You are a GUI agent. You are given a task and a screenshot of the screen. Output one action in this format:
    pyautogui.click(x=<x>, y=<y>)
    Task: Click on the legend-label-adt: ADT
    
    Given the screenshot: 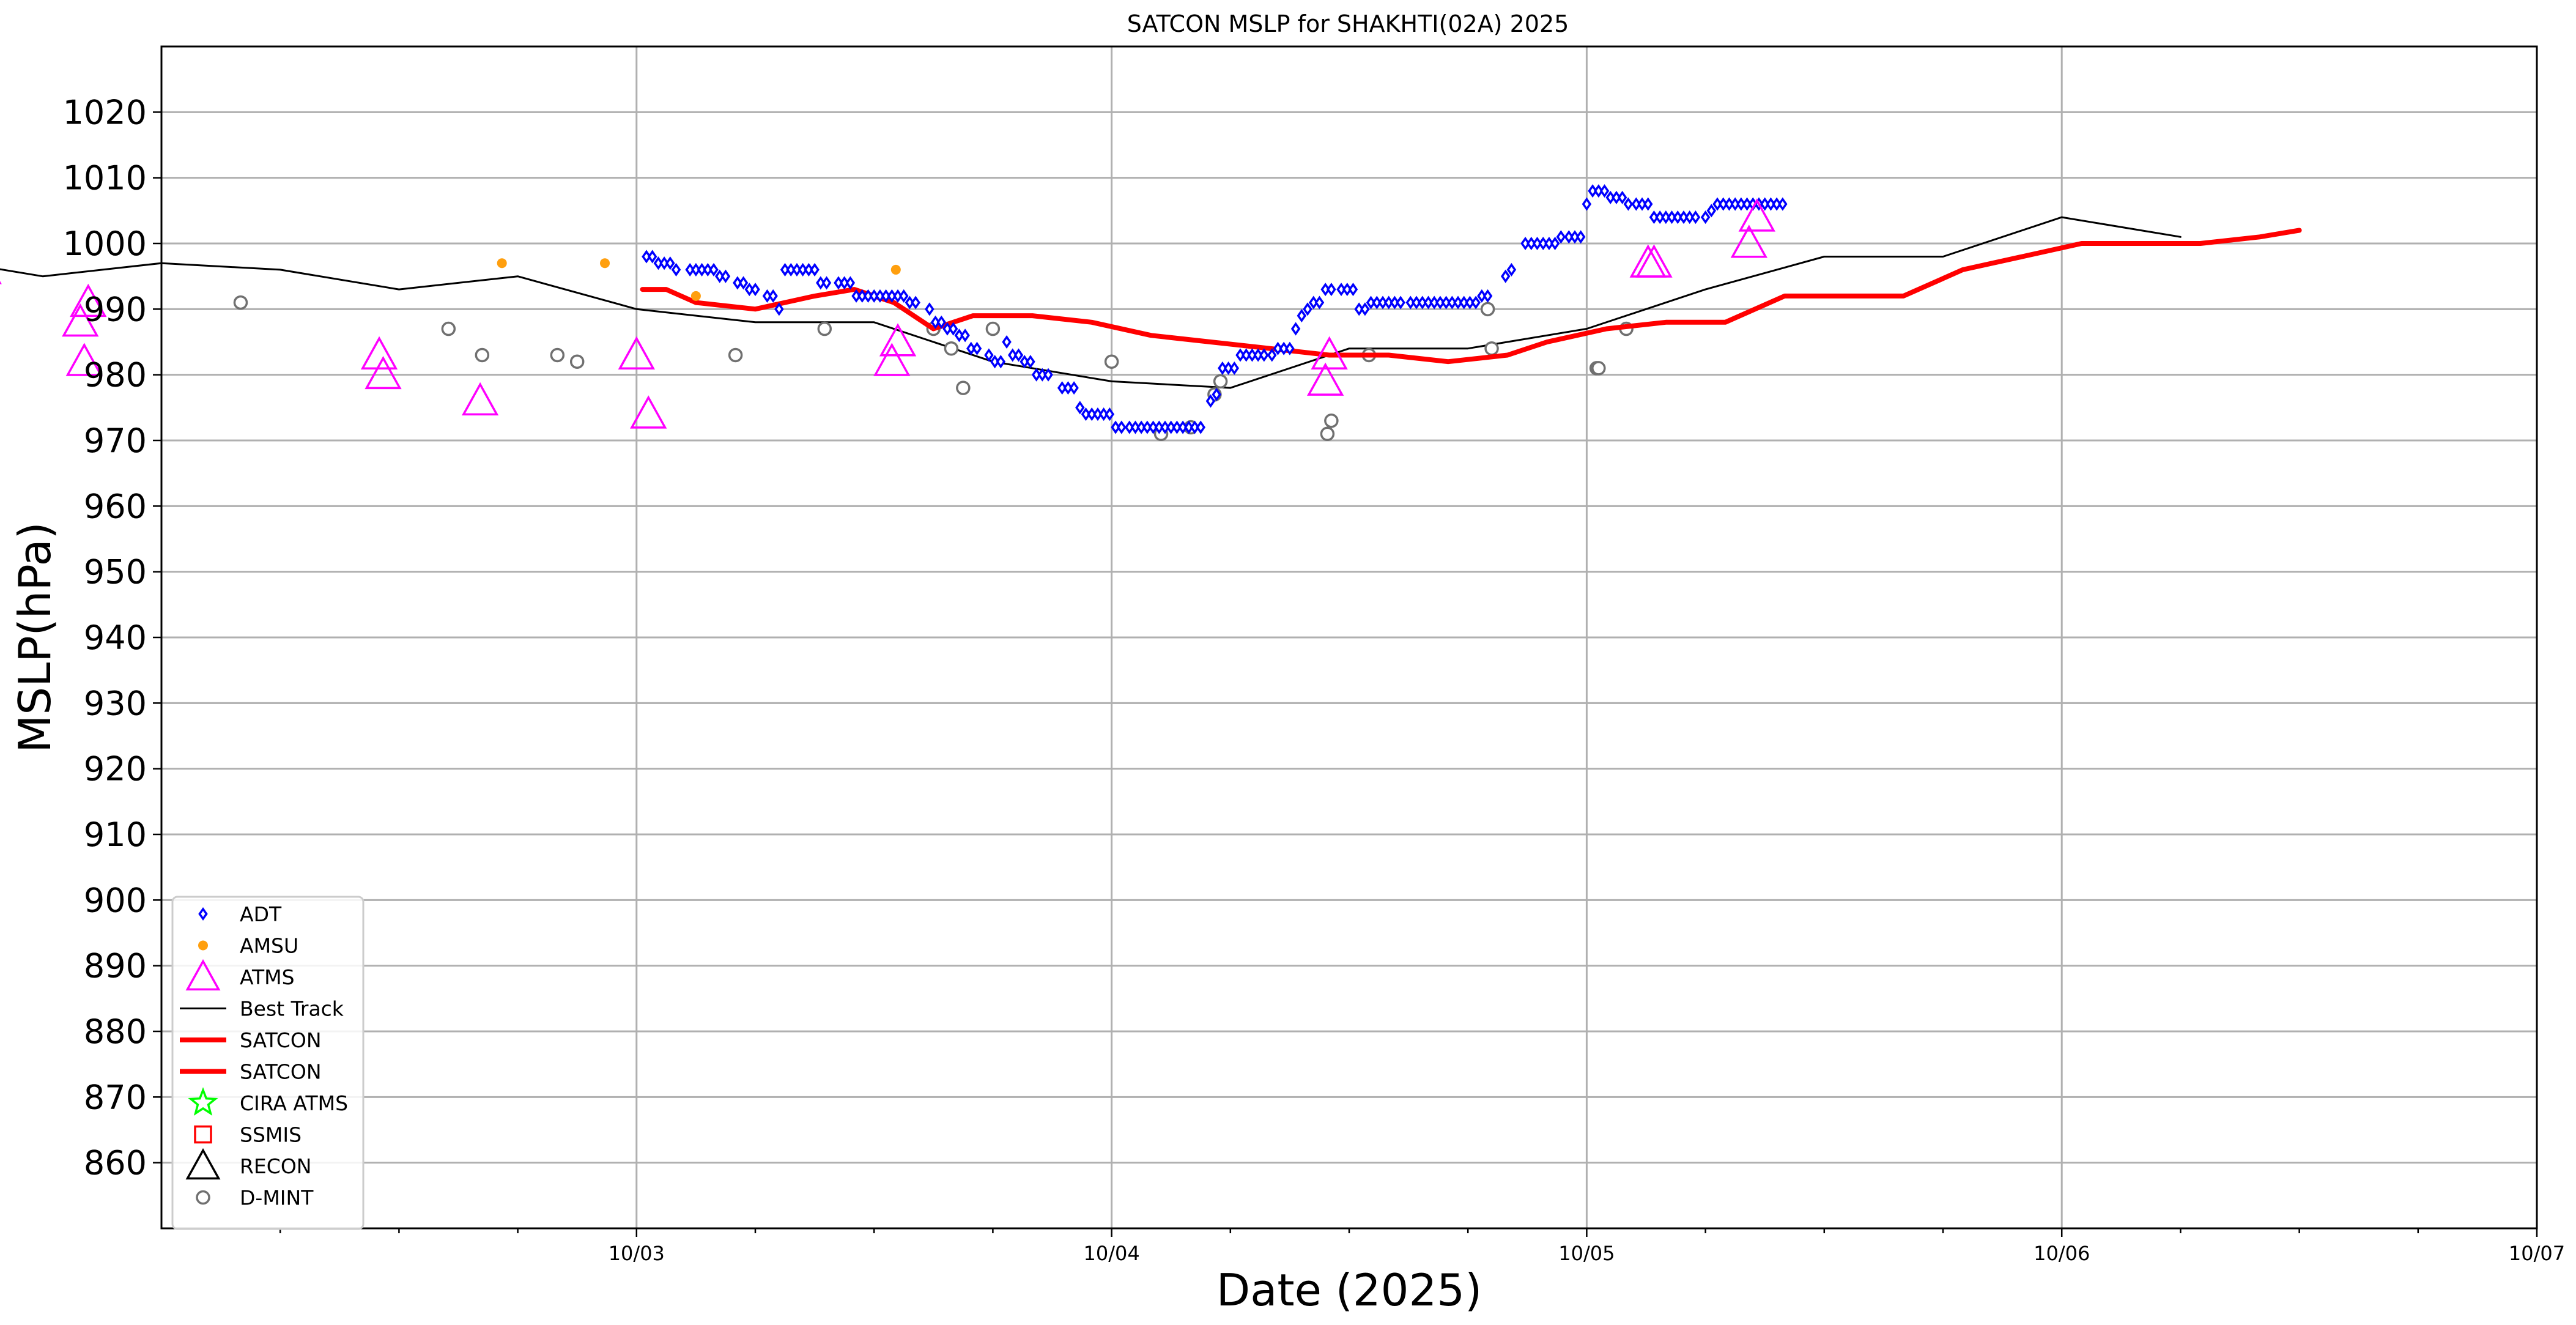 What is the action you would take?
    pyautogui.click(x=261, y=914)
    